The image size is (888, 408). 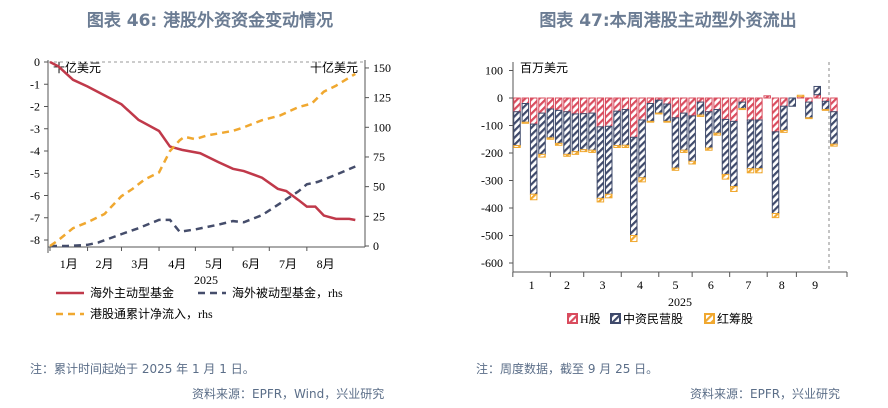 What do you see at coordinates (376, 246) in the screenshot?
I see `y2-tick-label: 0` at bounding box center [376, 246].